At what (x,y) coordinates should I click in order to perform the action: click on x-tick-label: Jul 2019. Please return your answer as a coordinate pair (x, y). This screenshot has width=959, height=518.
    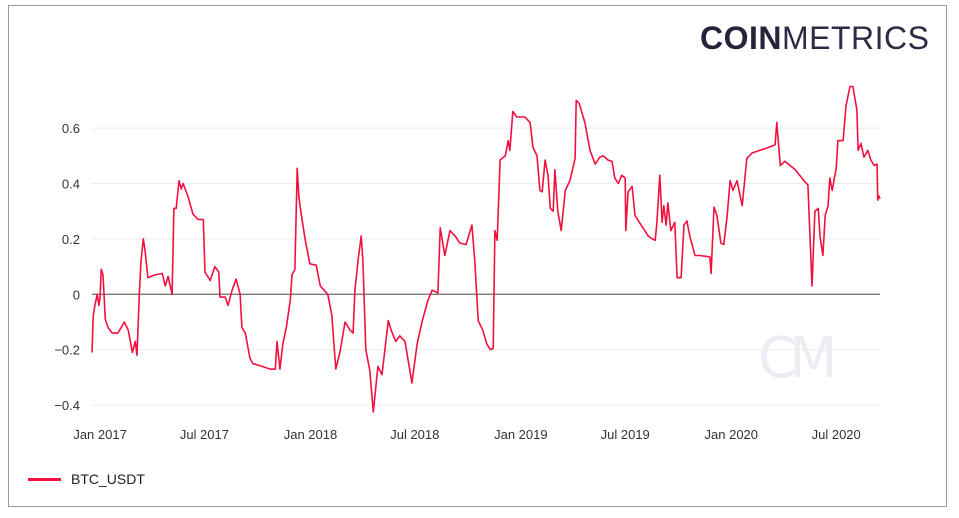
    Looking at the image, I should click on (625, 434).